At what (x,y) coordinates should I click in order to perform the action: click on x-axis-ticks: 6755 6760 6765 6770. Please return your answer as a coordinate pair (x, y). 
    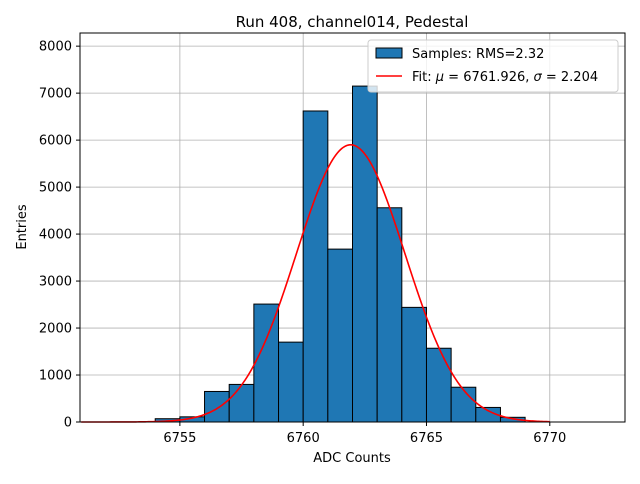
    Looking at the image, I should click on (364, 434).